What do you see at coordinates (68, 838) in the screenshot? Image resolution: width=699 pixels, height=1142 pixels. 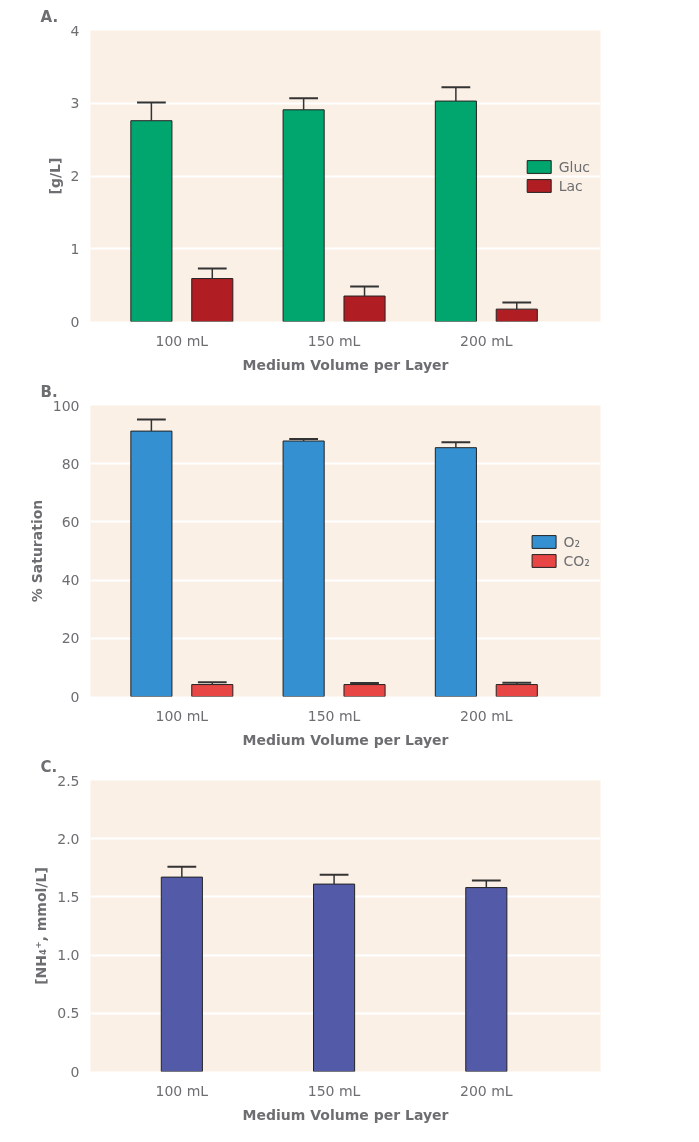 I see `y-tick-label: 2.0` at bounding box center [68, 838].